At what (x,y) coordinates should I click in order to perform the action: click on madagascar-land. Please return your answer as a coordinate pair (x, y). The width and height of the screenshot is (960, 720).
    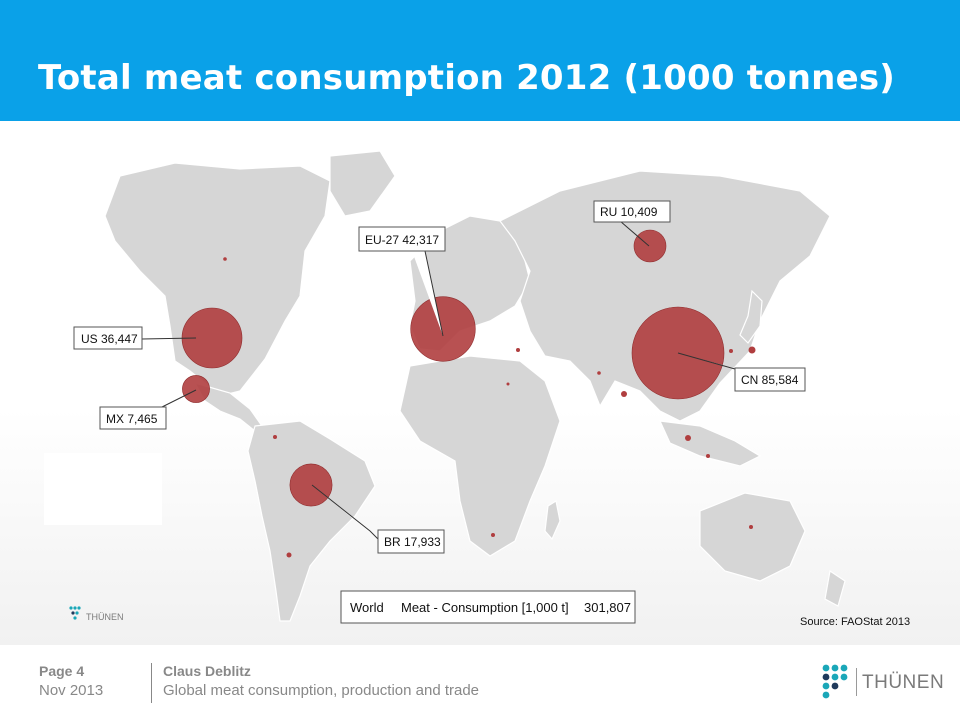
    Looking at the image, I should click on (552, 520).